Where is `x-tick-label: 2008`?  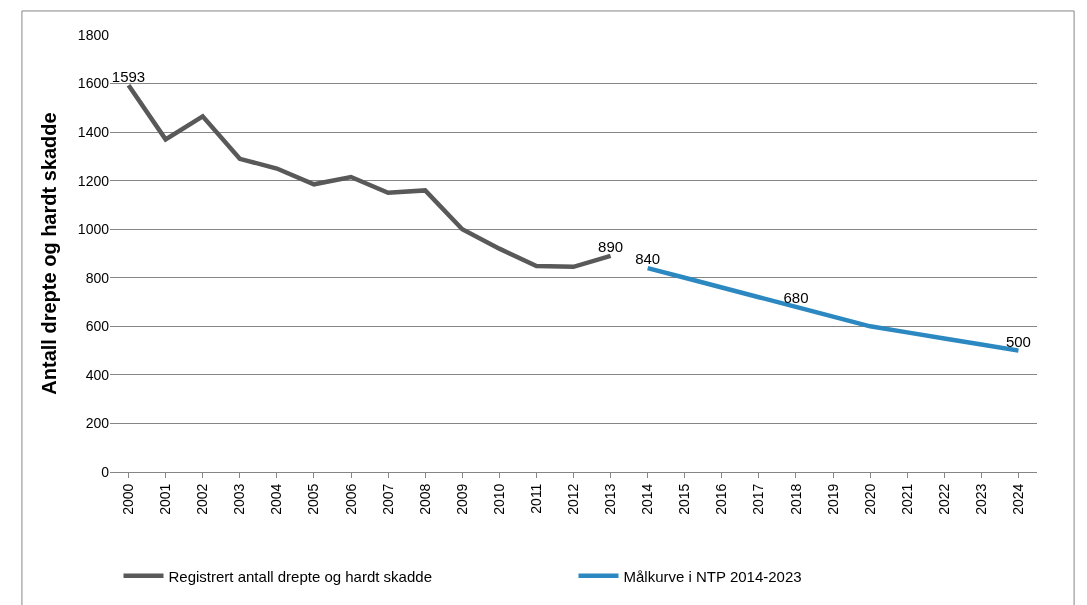
x-tick-label: 2008 is located at coordinates (424, 499).